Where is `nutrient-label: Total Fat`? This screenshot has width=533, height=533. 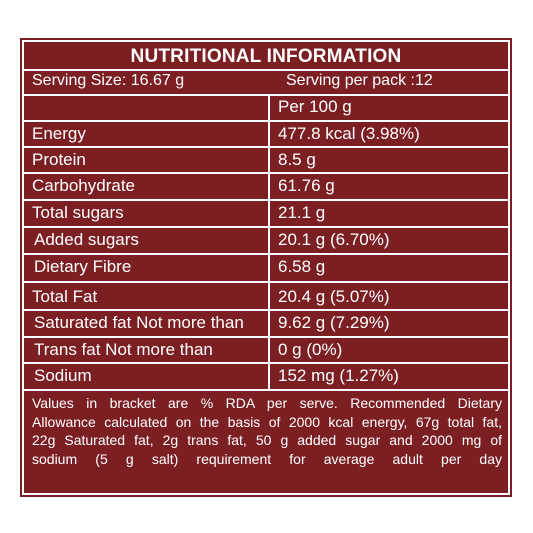 nutrient-label: Total Fat is located at coordinates (65, 296).